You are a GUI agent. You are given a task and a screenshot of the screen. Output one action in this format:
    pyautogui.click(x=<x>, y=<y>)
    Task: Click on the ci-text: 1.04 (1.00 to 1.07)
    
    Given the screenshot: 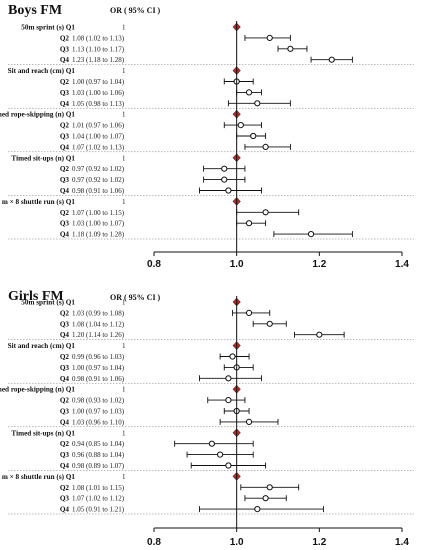 What is the action you would take?
    pyautogui.click(x=98, y=137)
    